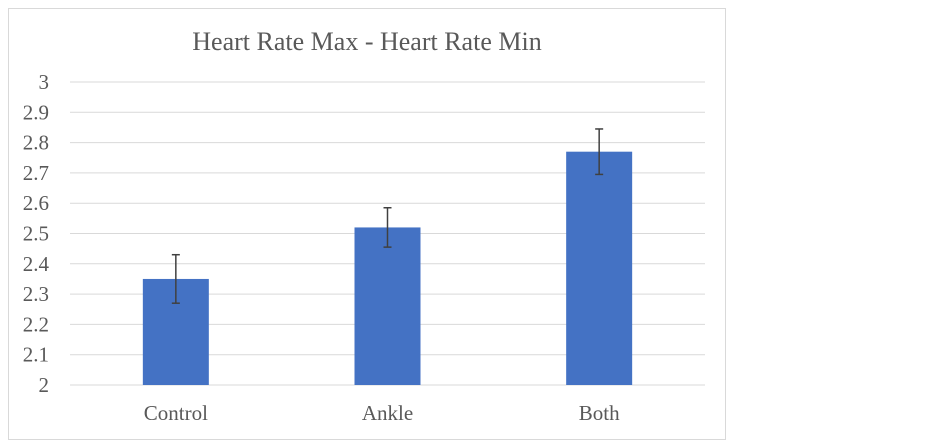  What do you see at coordinates (36, 355) in the screenshot?
I see `y-tick-label: 2.1` at bounding box center [36, 355].